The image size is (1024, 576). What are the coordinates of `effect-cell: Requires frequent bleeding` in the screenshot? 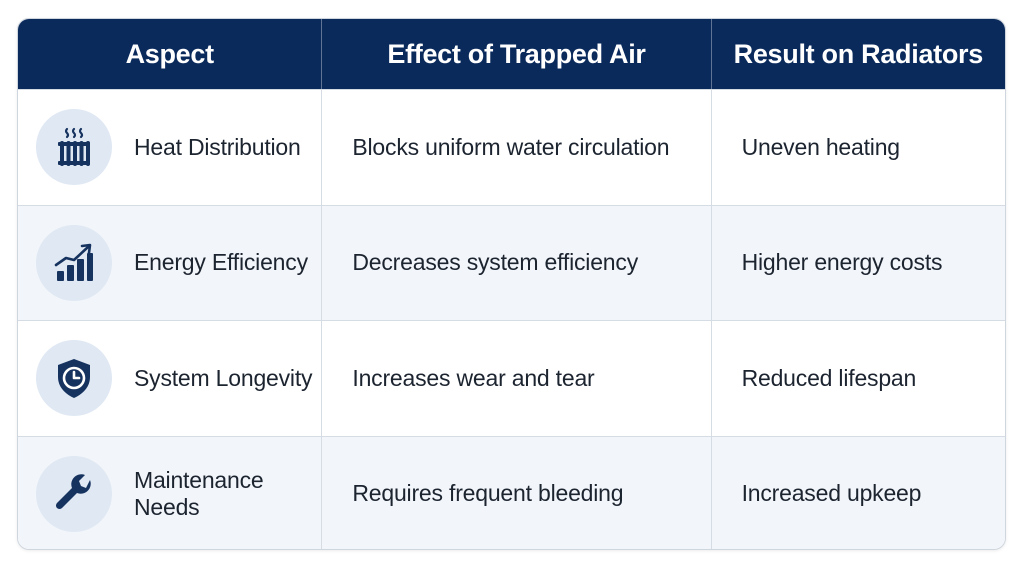 It's located at (517, 492).